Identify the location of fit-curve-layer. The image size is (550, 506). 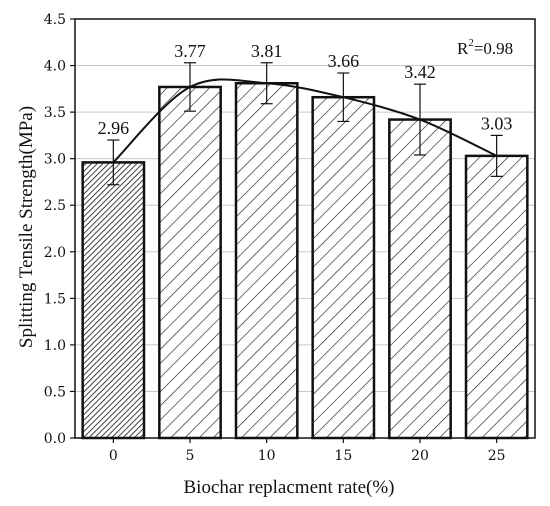
(305, 121).